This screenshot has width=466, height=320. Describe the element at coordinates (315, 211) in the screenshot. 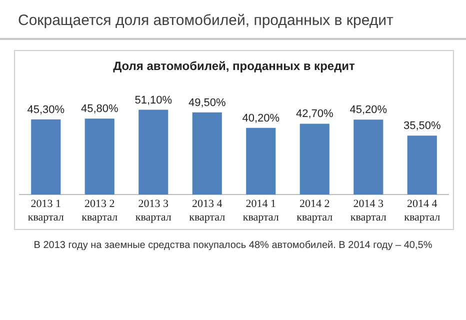

I see `x-tick-label: 2014 2 квартал` at that location.